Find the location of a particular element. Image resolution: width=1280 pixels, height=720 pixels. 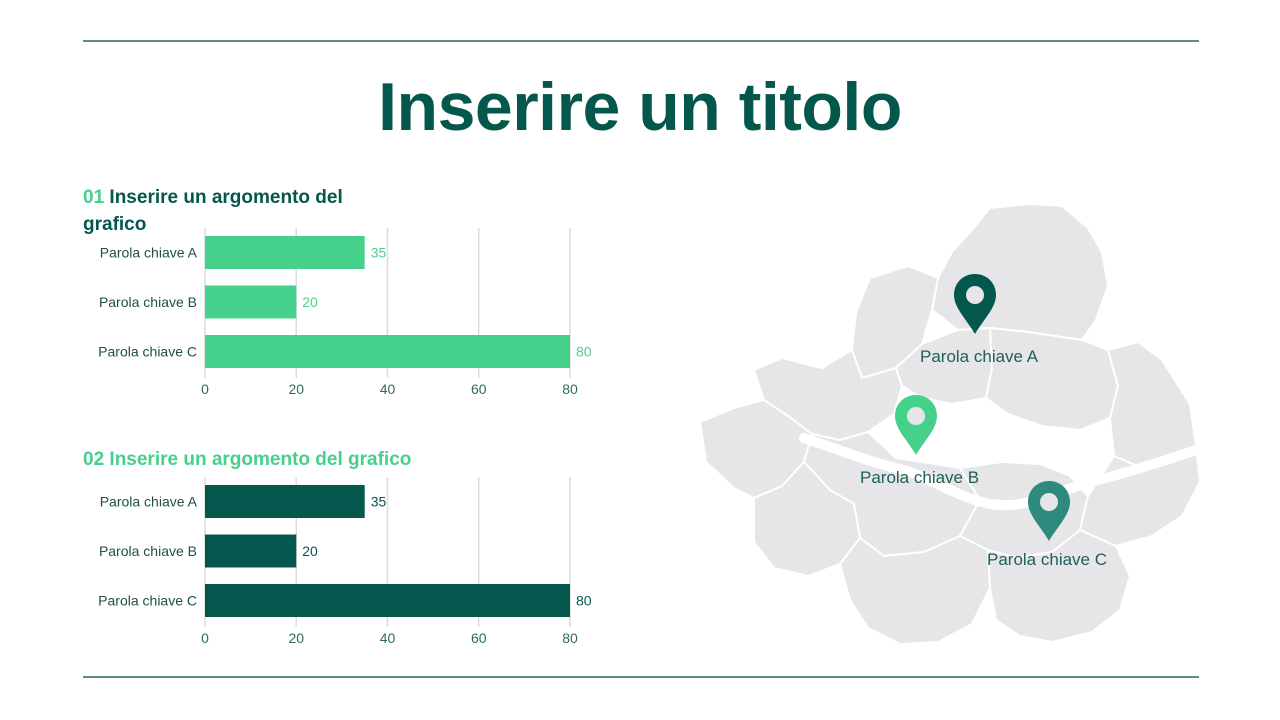

chart1-value-label: 20 is located at coordinates (310, 302).